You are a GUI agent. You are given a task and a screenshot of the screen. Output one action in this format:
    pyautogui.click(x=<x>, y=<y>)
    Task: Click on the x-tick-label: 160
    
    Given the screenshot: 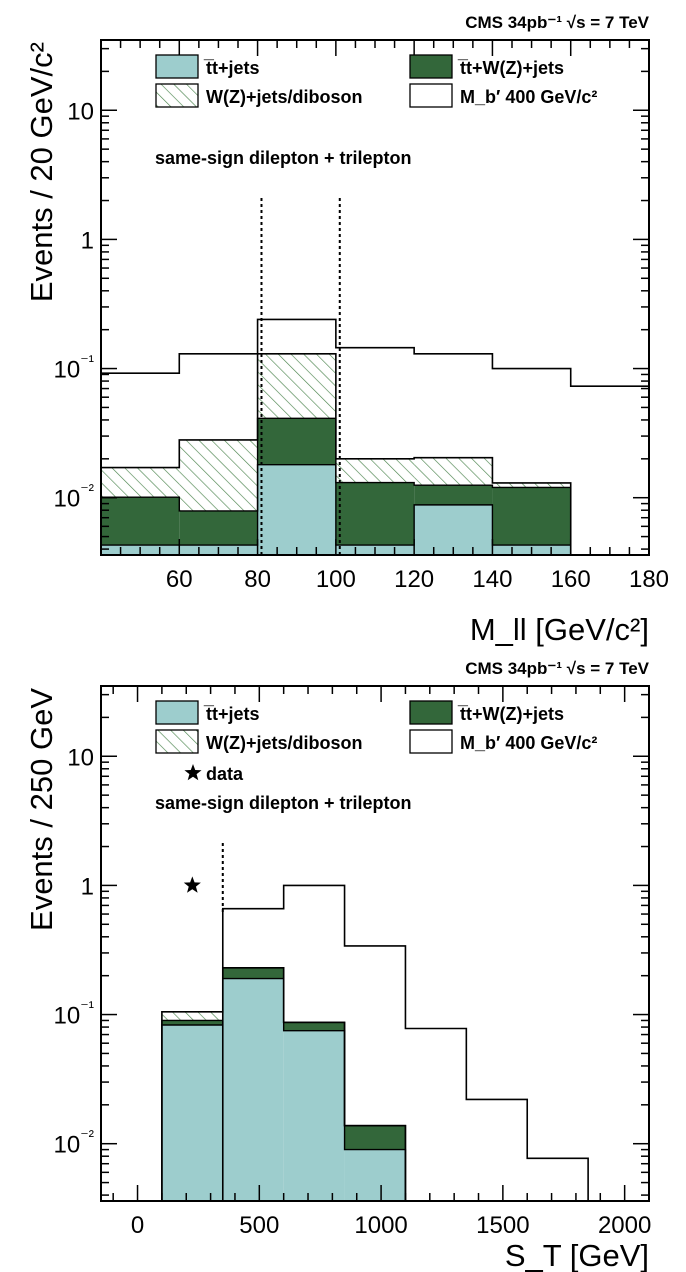 What is the action you would take?
    pyautogui.click(x=571, y=579)
    